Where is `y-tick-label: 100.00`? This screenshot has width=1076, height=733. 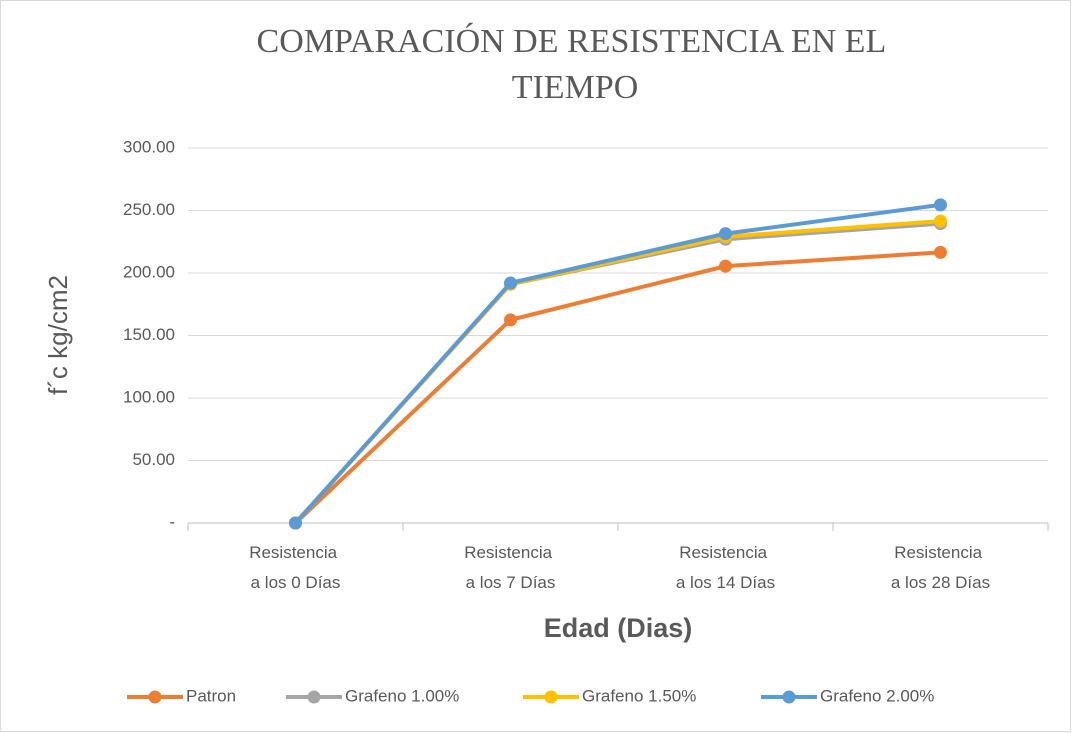
y-tick-label: 100.00 is located at coordinates (149, 396).